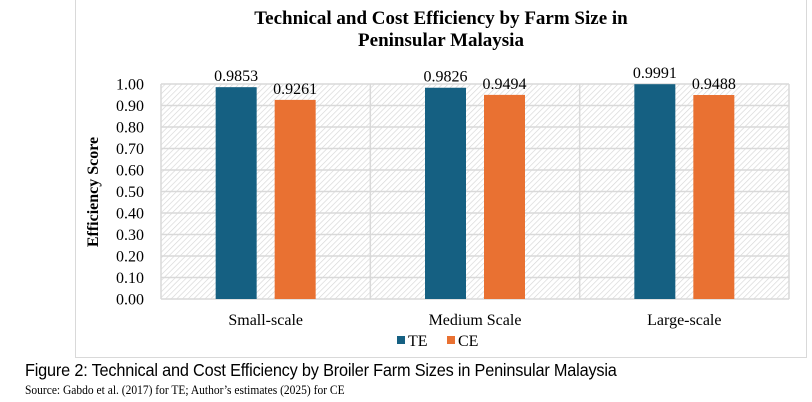 Image resolution: width=812 pixels, height=402 pixels. I want to click on data-label: 0.9826, so click(446, 77).